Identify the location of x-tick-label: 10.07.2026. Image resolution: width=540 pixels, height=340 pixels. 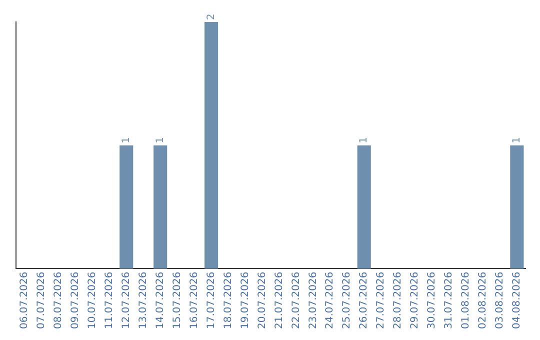
(92, 301).